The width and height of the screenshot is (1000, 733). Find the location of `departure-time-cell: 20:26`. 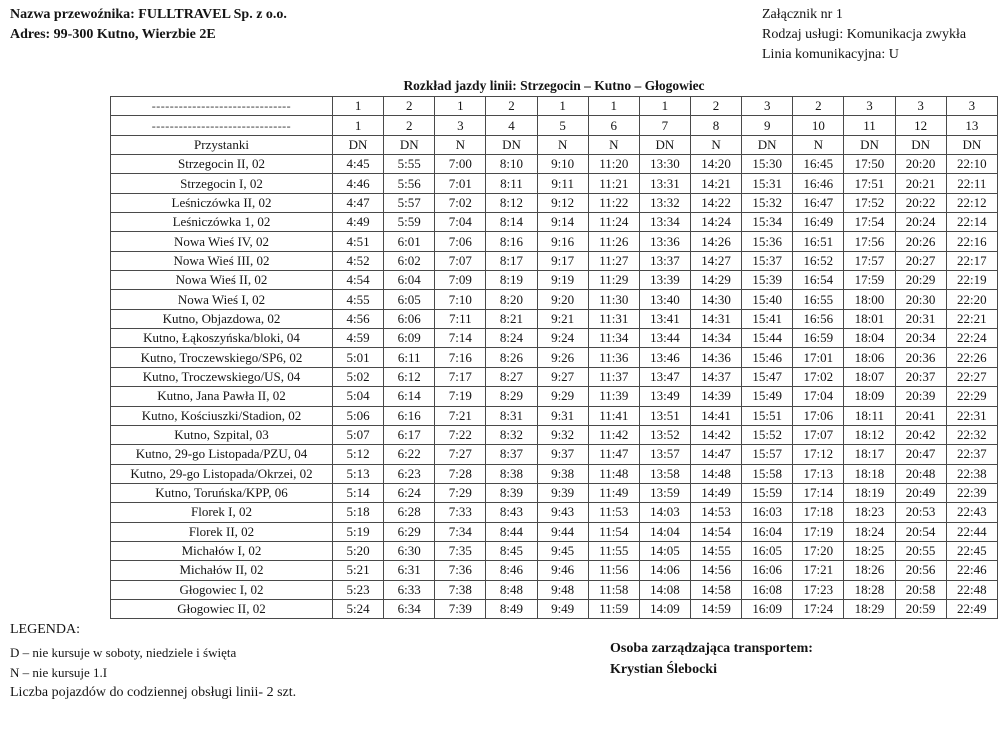

departure-time-cell: 20:26 is located at coordinates (920, 241).